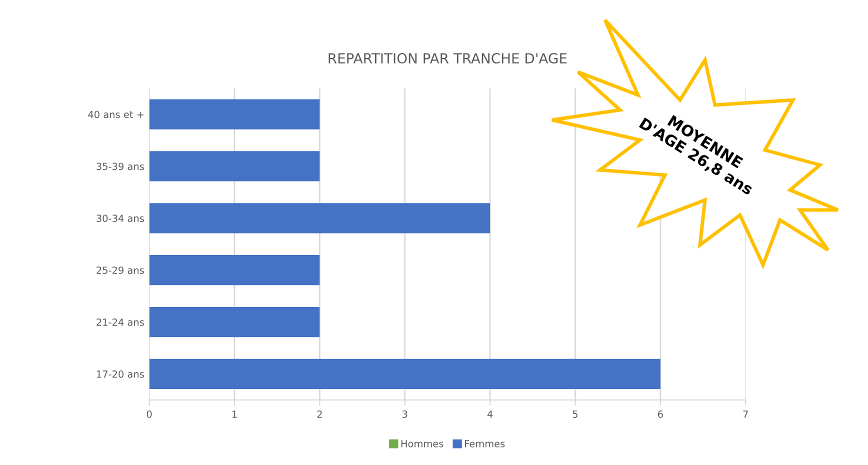 This screenshot has height=465, width=868. What do you see at coordinates (660, 414) in the screenshot?
I see `x-tick-label: 6` at bounding box center [660, 414].